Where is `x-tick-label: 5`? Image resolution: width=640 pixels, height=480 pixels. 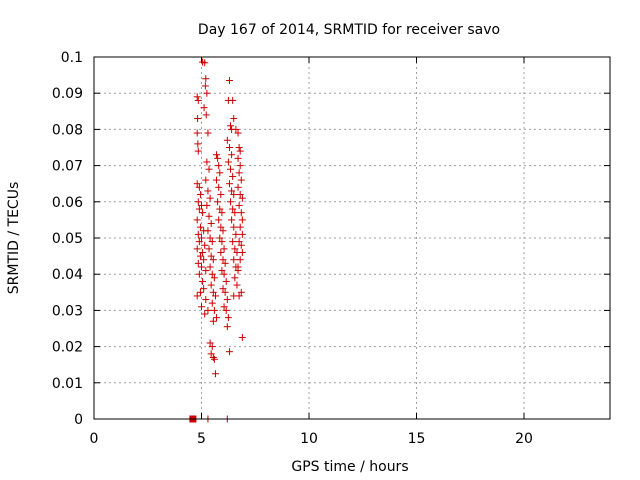 x-tick-label: 5 is located at coordinates (201, 439).